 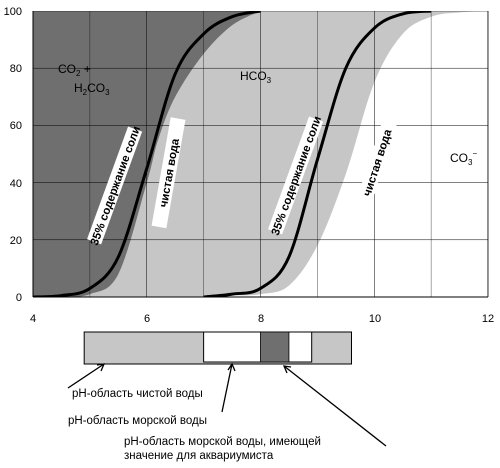 I want to click on ph-range-bar, so click(x=217, y=348).